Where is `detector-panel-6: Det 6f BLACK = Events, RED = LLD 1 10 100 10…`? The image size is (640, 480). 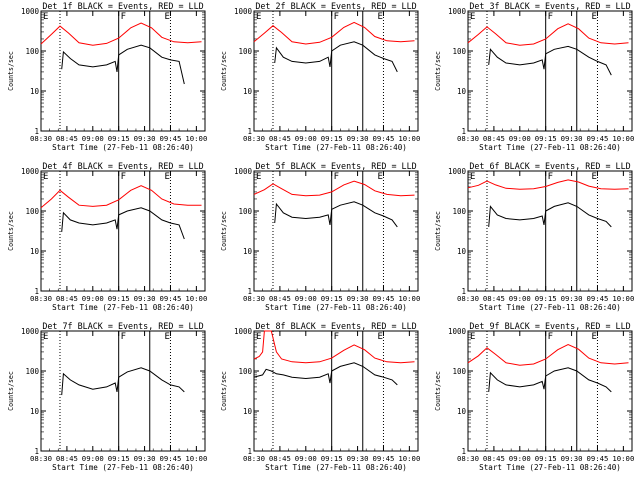
detector-panel-6: Det 6f BLACK = Events, RED = LLD 1 10 100 10… is located at coordinates (533, 240).